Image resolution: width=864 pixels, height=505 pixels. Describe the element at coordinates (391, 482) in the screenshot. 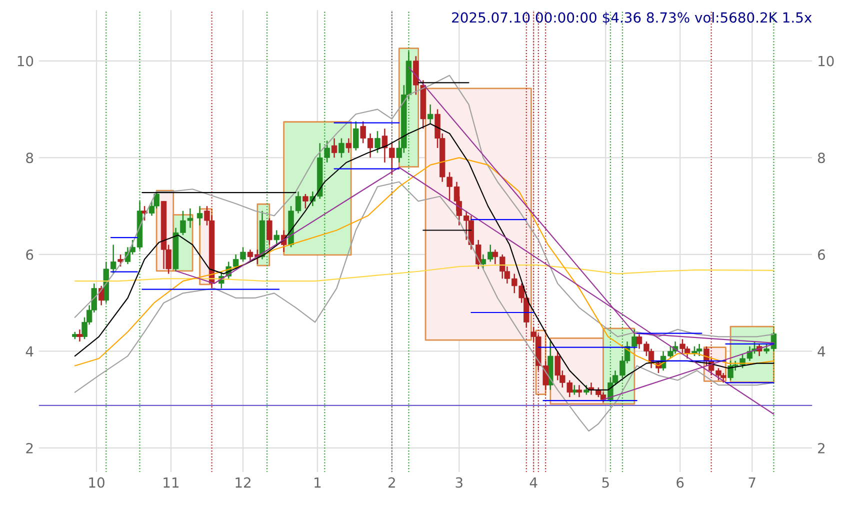

I see `x-tick-label: 2` at that location.